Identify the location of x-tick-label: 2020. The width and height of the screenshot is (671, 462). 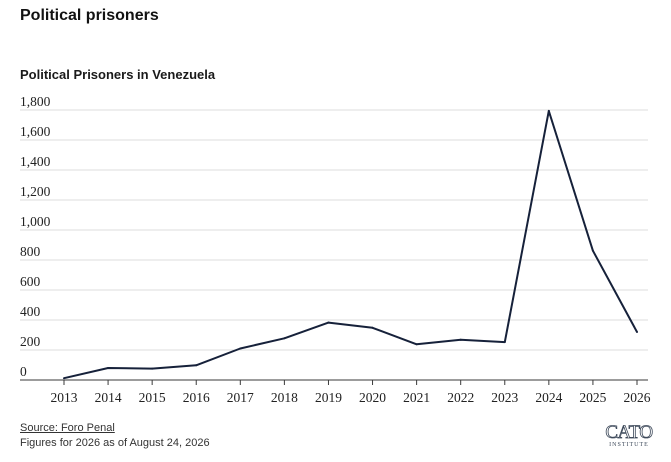
(372, 397).